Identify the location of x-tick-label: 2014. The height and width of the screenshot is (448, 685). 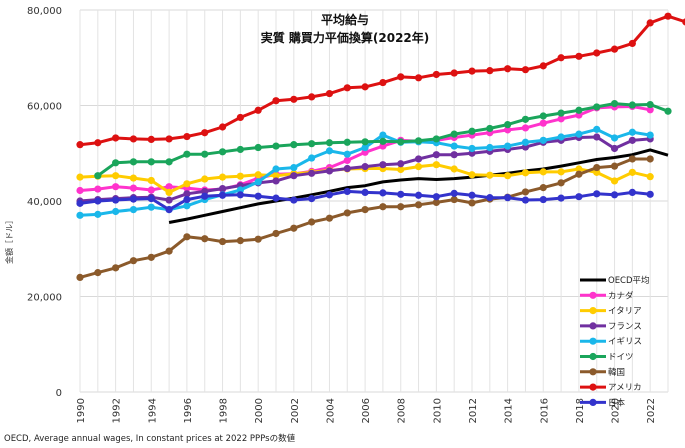
(509, 410).